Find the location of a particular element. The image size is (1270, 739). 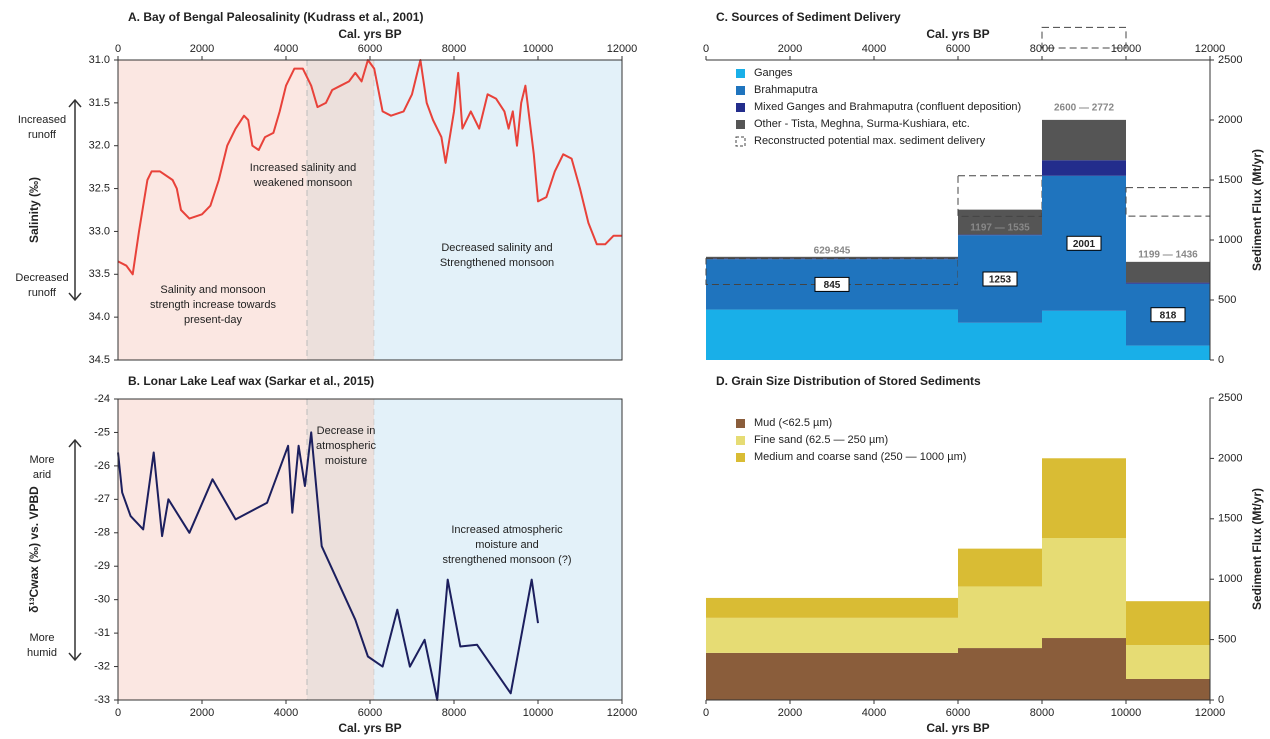

annotation-line: More is located at coordinates (41, 460).